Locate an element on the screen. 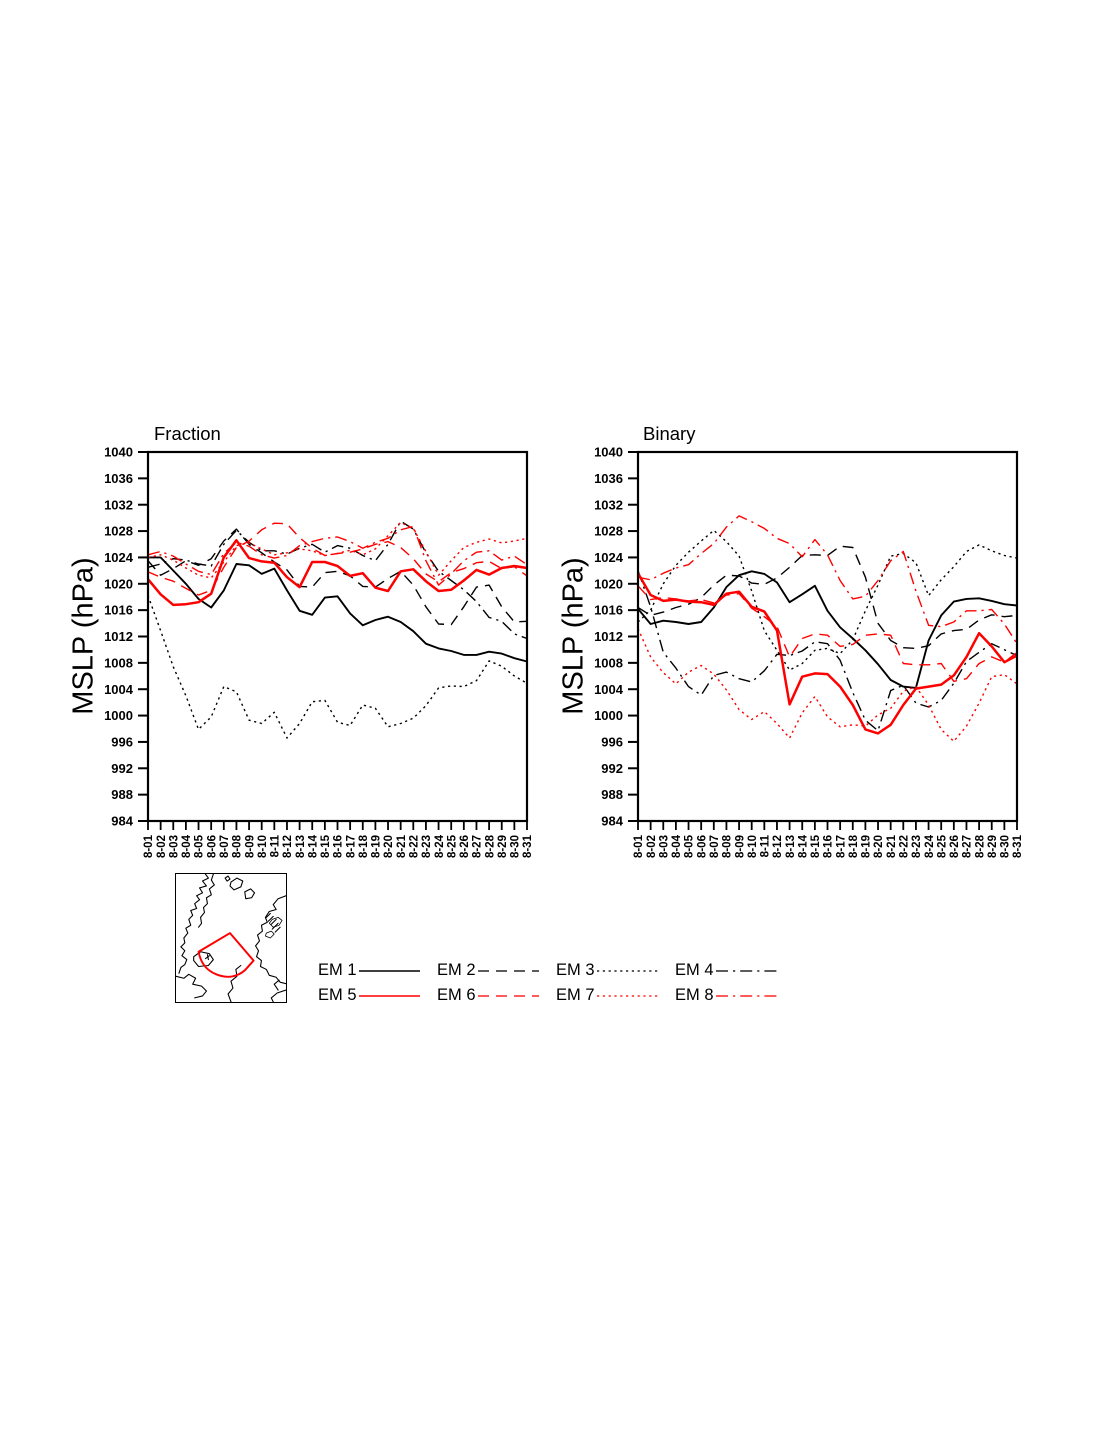  plot-frame is located at coordinates (337, 636).